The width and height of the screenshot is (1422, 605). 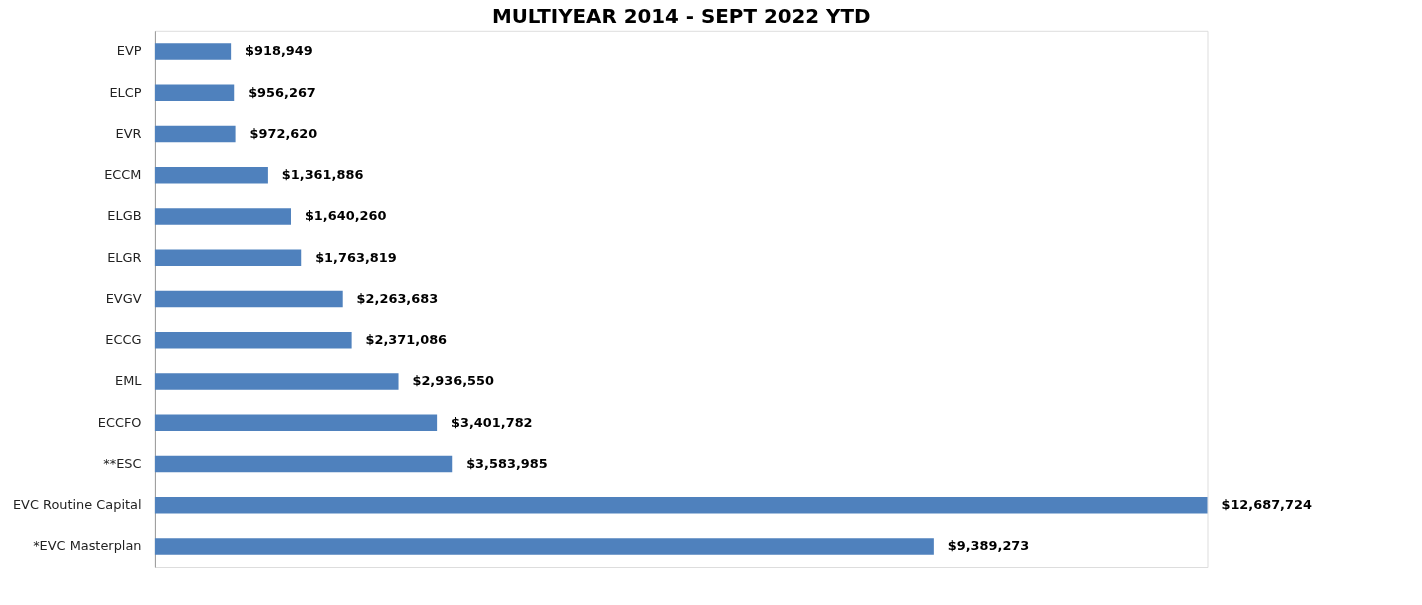 I want to click on y-tick-label: *EVC Masterplan, so click(x=87, y=546).